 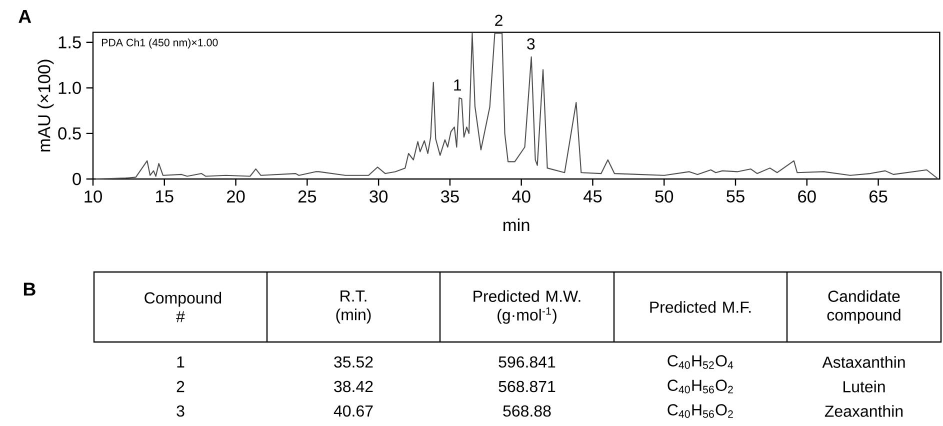 I want to click on x-tick-label: 65, so click(x=879, y=196).